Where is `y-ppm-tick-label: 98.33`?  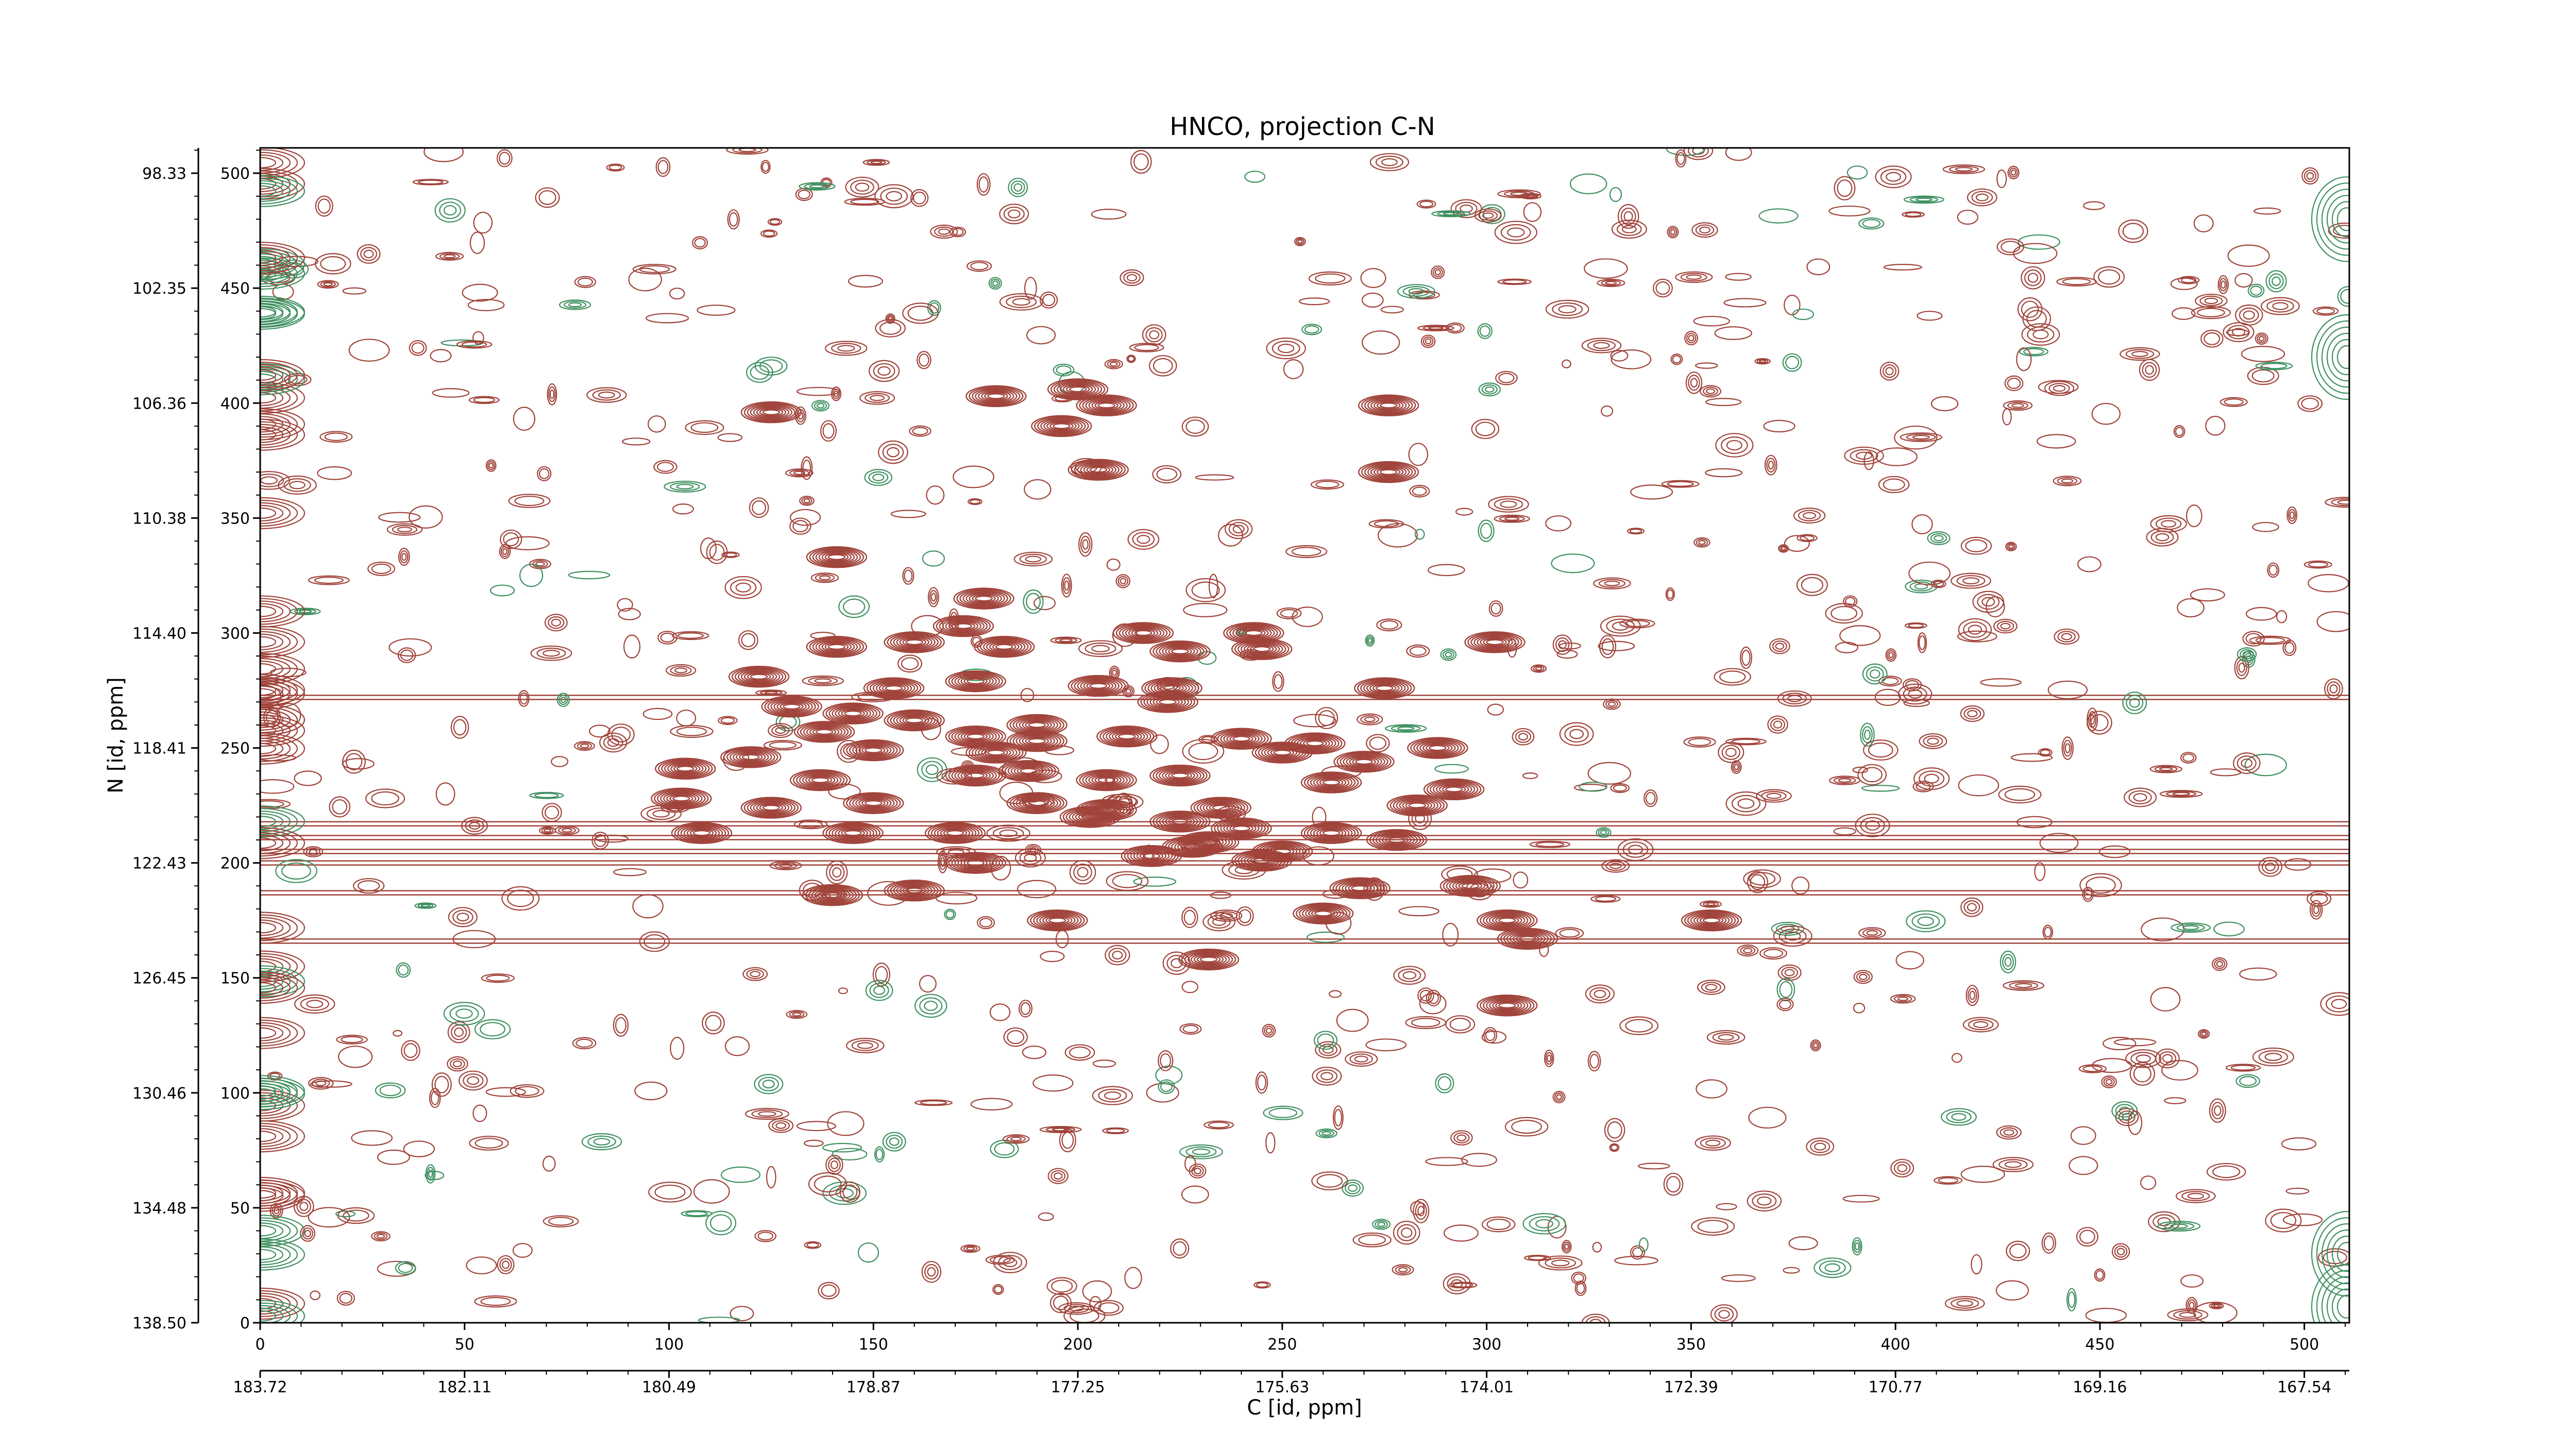
y-ppm-tick-label: 98.33 is located at coordinates (164, 174).